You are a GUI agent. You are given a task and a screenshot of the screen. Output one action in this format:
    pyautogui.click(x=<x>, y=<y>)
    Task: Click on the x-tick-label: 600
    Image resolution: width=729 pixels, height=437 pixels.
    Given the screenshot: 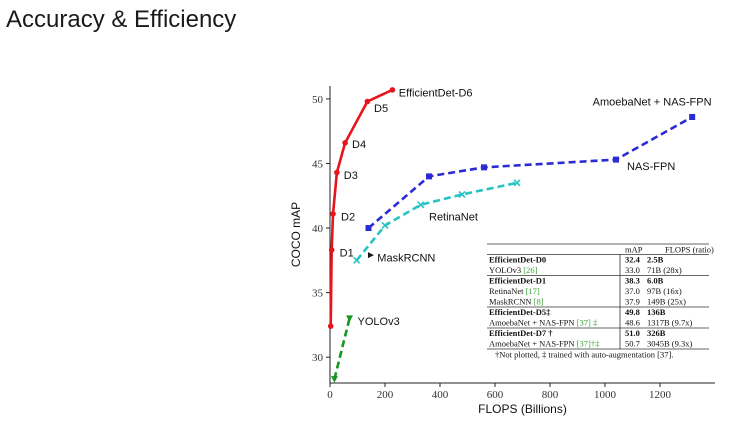 What is the action you would take?
    pyautogui.click(x=495, y=395)
    